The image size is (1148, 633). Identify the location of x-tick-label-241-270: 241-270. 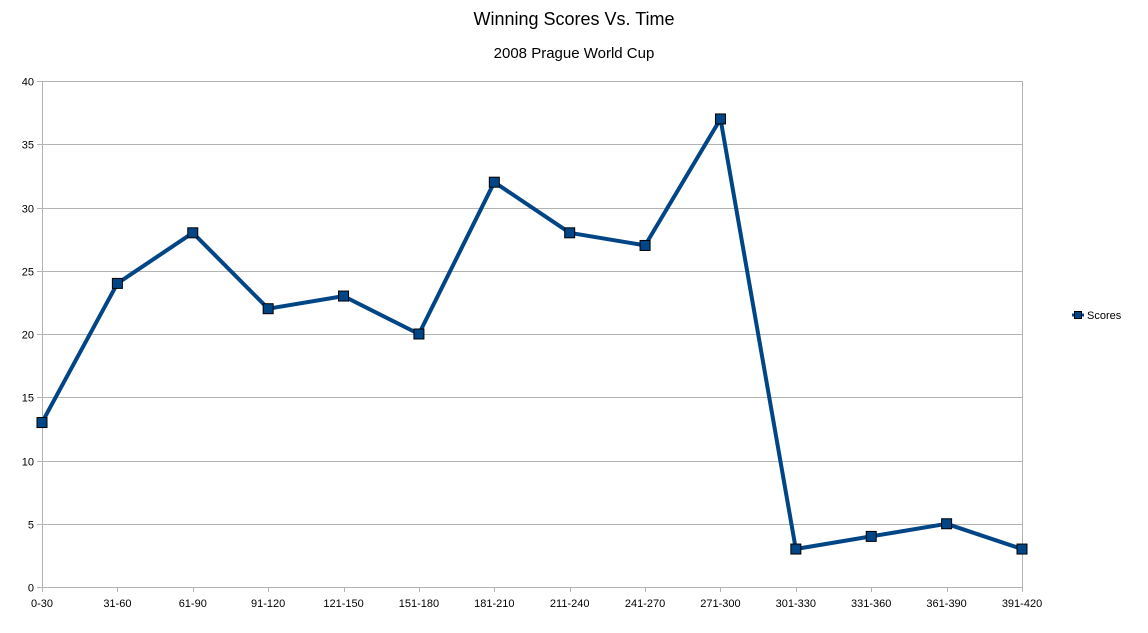
(645, 604).